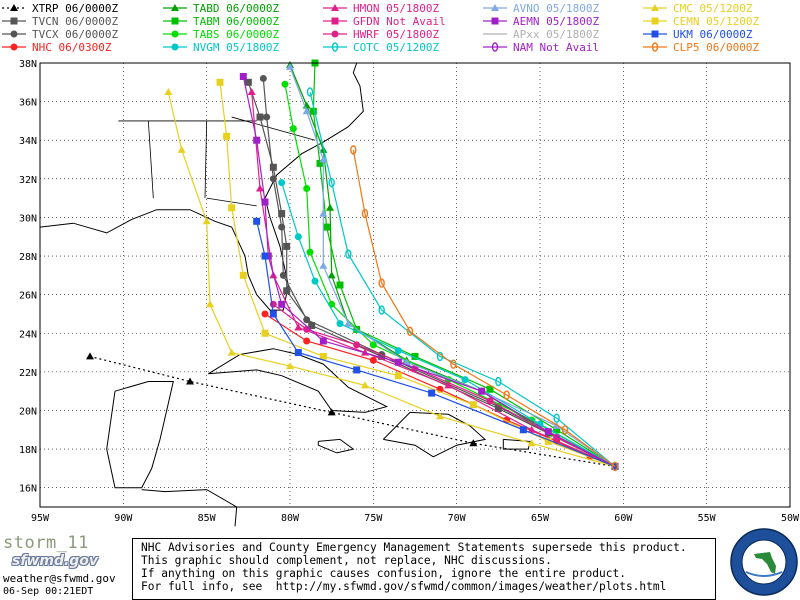  What do you see at coordinates (48, 591) in the screenshot?
I see `issue-timestamp: 06-Sep 00:21EDT` at bounding box center [48, 591].